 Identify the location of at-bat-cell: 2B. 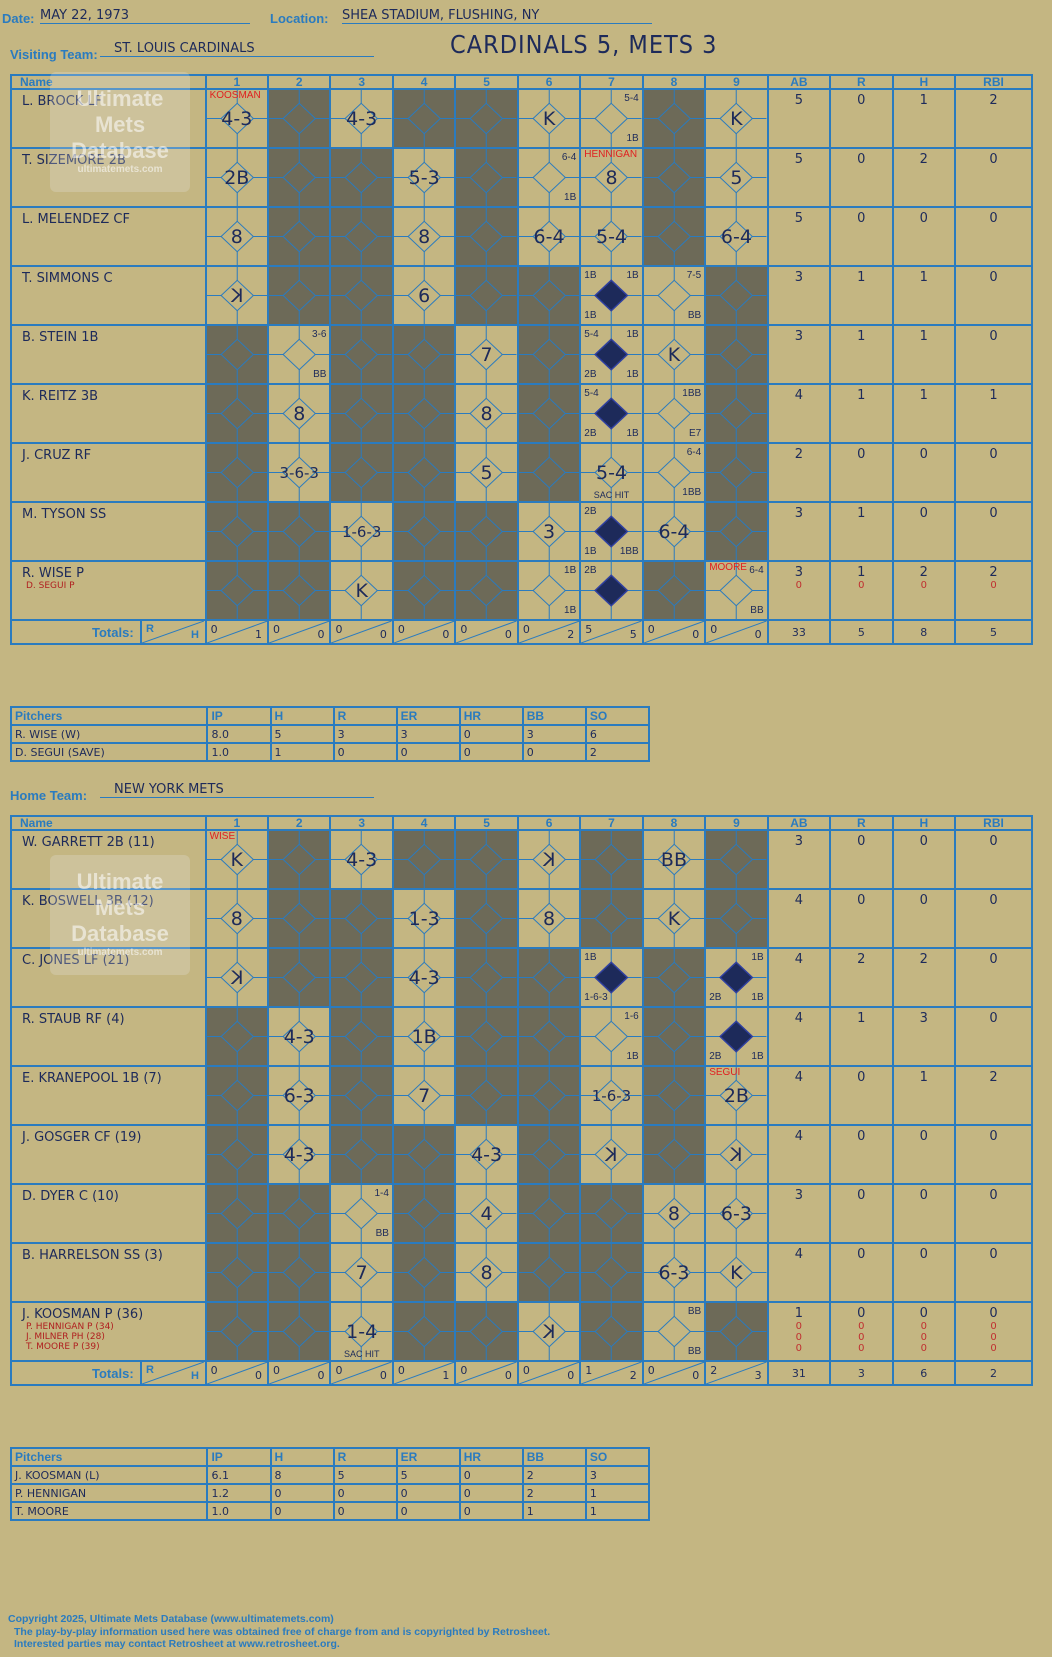
(237, 177).